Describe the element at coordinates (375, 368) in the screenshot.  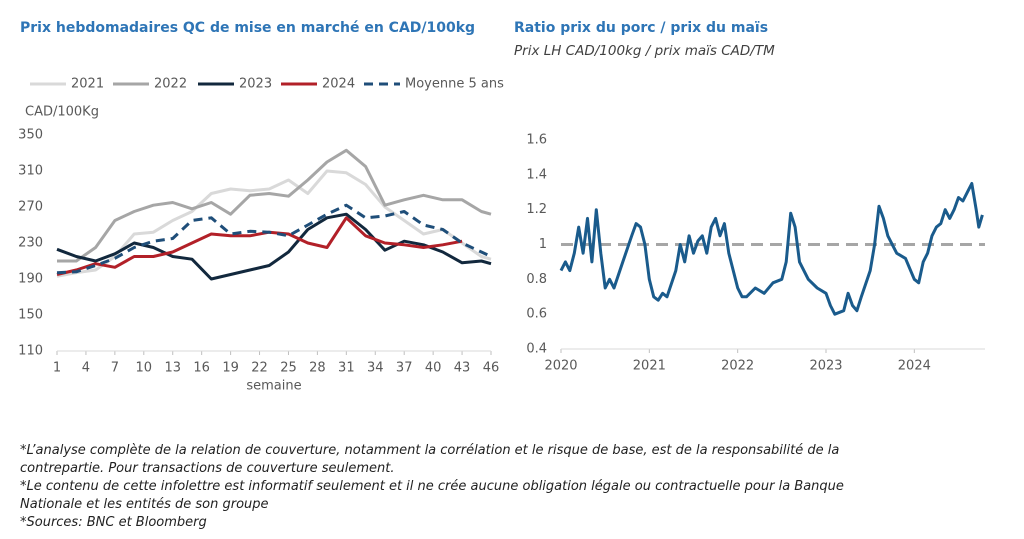
I see `x-tick-label: 34` at that location.